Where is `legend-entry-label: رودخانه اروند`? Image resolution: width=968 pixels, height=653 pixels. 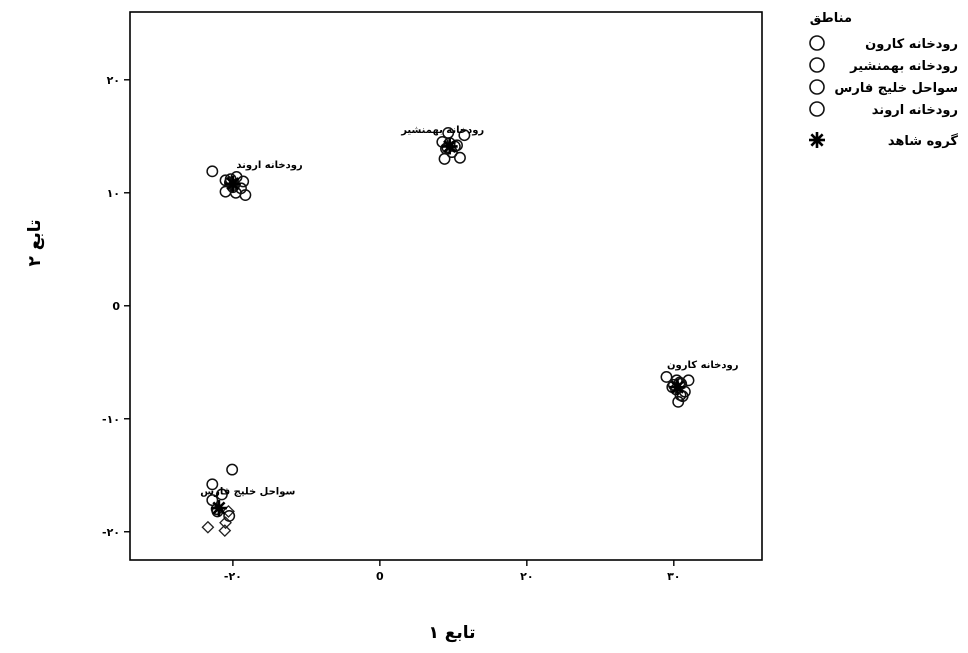
legend-entry-label: رودخانه اروند is located at coordinates (915, 110).